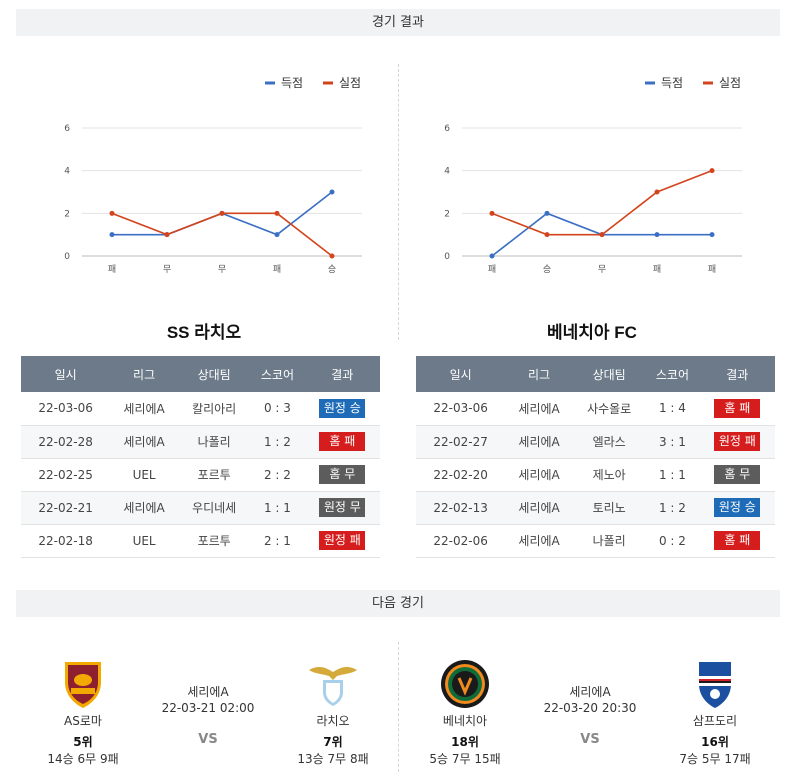 The image size is (795, 778). I want to click on match-score: 2 : 1, so click(277, 541).